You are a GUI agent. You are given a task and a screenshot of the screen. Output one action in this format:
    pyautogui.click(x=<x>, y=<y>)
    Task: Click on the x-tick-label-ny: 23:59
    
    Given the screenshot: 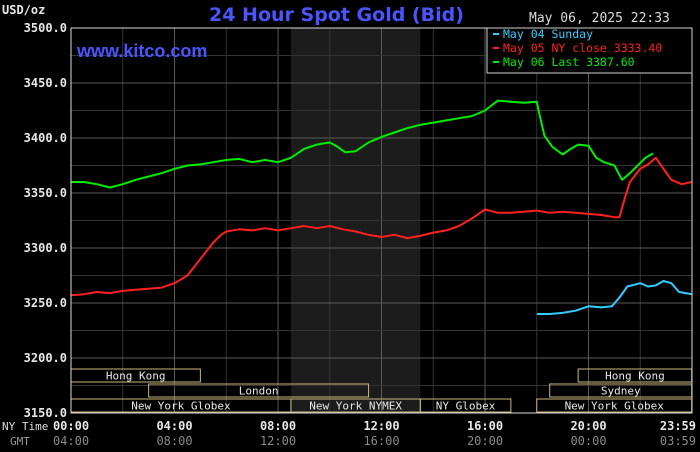 What is the action you would take?
    pyautogui.click(x=678, y=426)
    